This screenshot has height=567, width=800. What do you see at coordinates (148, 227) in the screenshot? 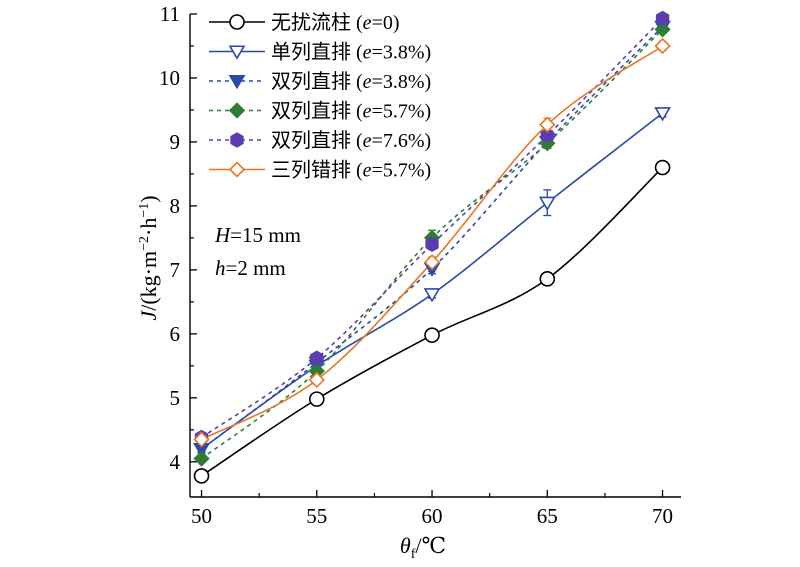
I see `y-axis-mid: ·h` at bounding box center [148, 227].